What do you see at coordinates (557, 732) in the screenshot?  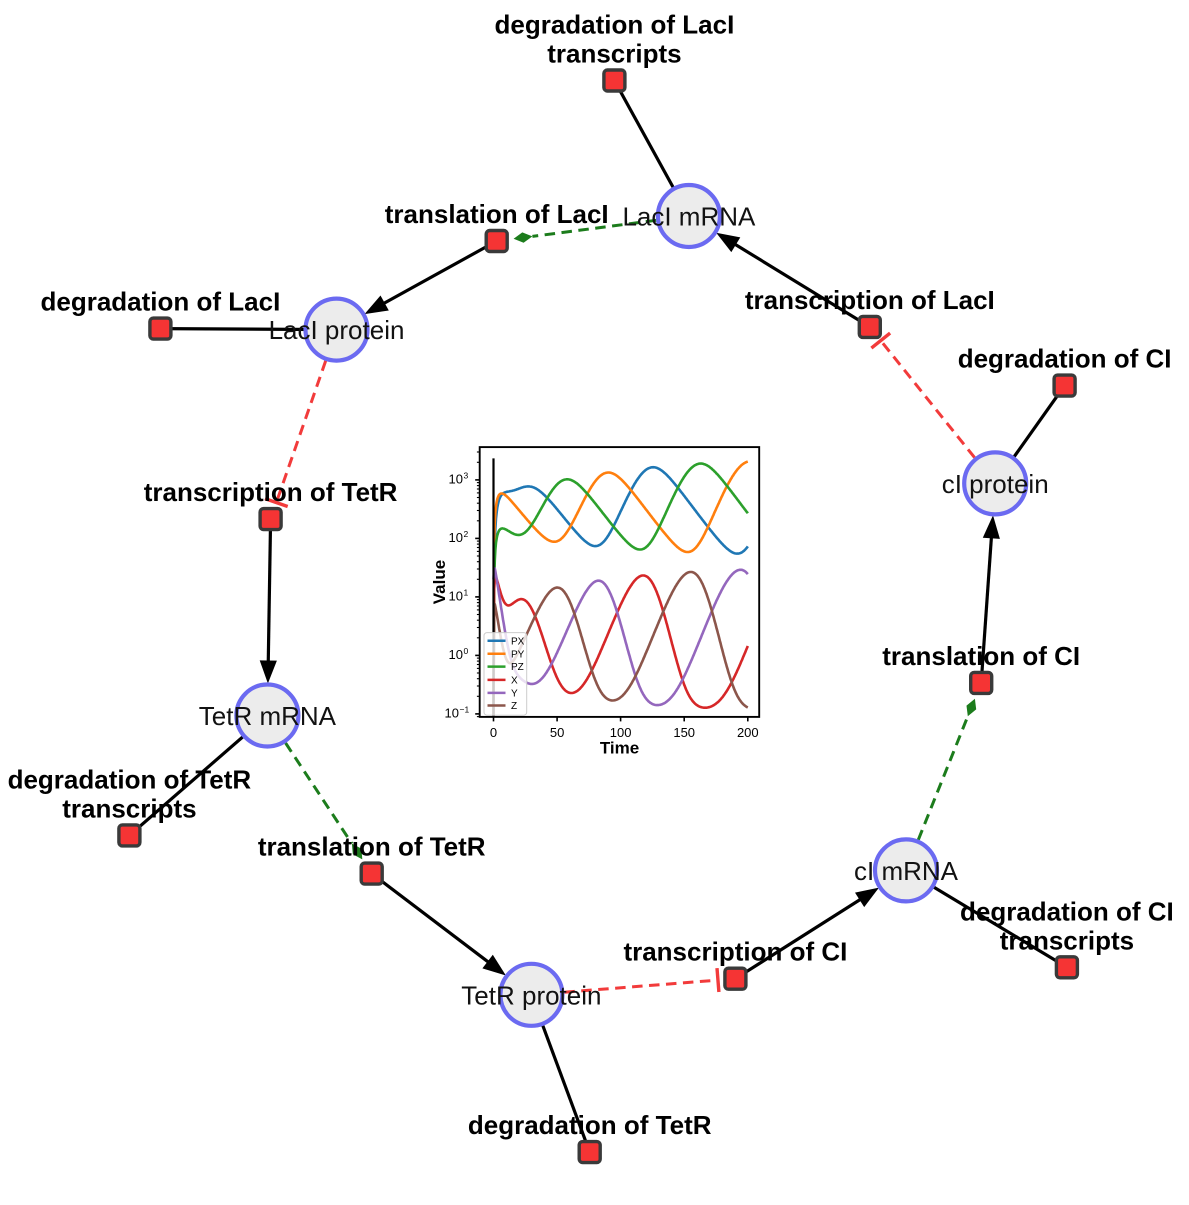 I see `svg-text: 50` at bounding box center [557, 732].